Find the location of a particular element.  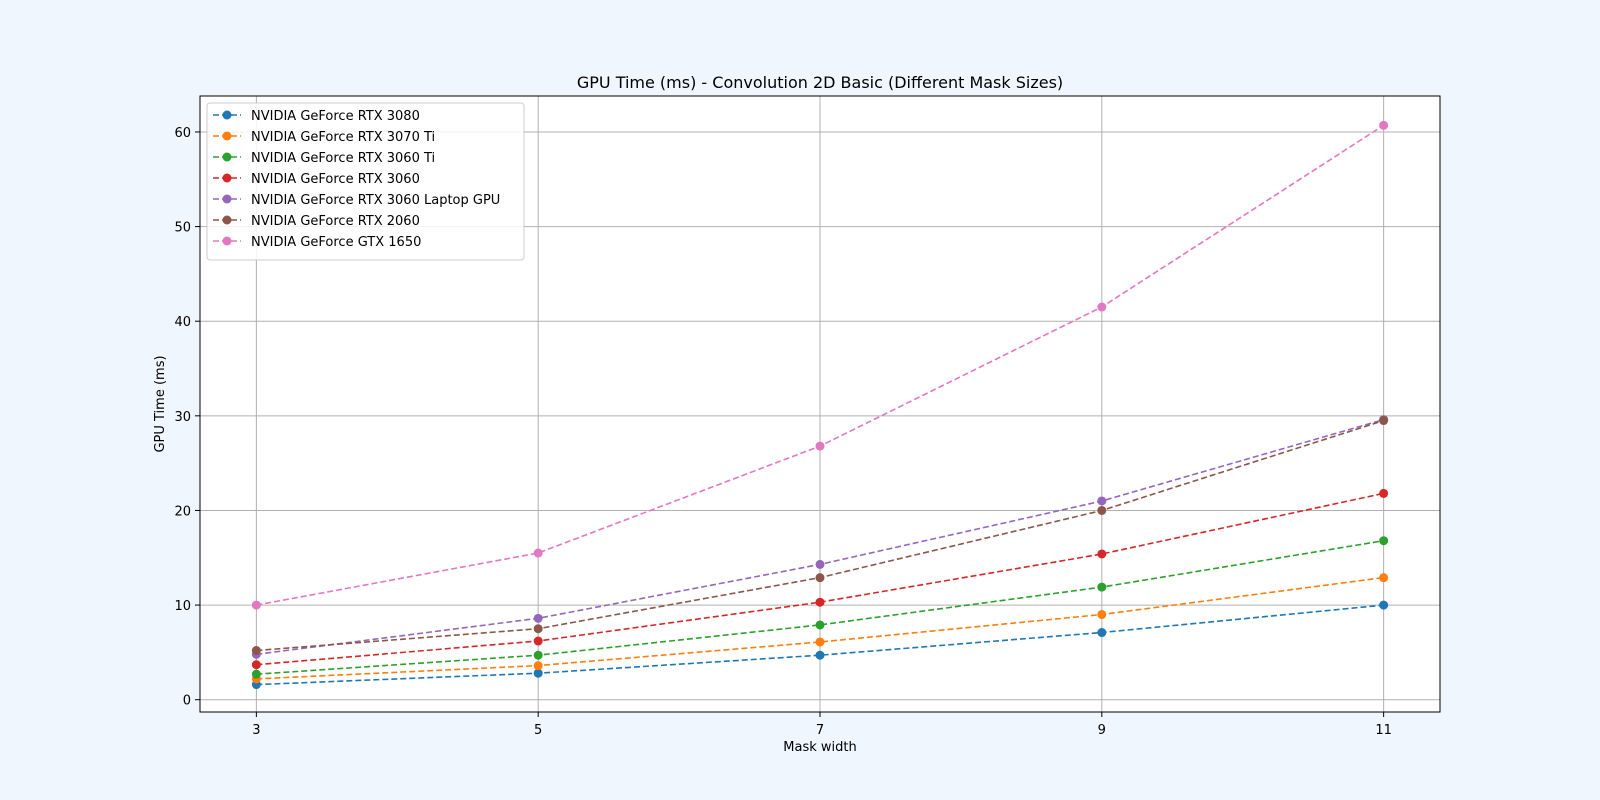

x-tick-label: 3 is located at coordinates (256, 730).